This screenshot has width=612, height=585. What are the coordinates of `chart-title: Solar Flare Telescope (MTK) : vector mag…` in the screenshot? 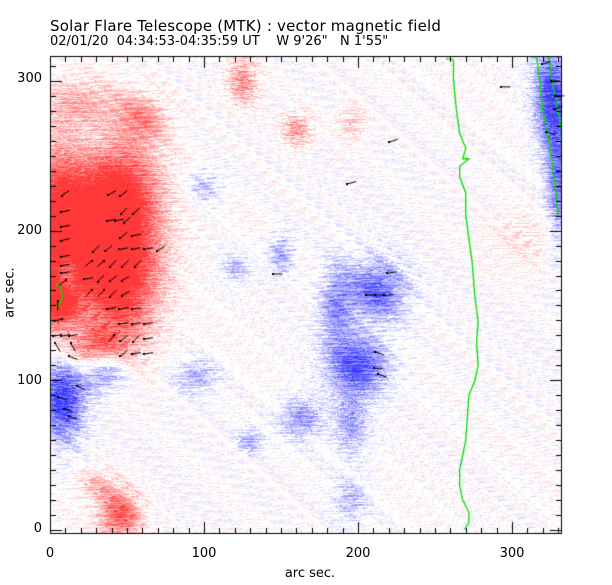 It's located at (246, 26).